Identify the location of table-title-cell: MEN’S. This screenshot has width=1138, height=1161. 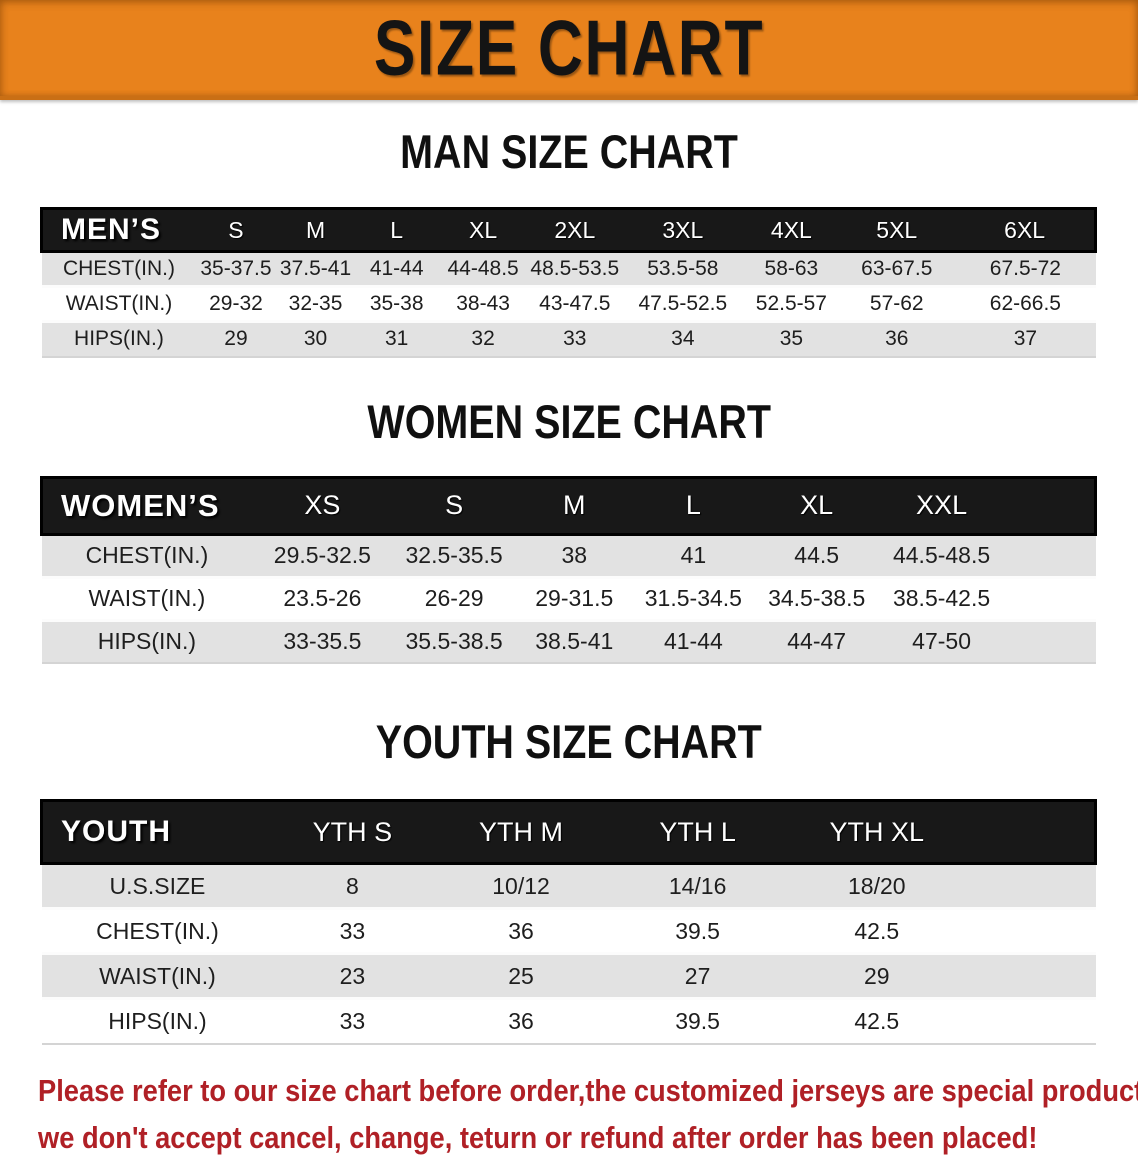
(119, 230).